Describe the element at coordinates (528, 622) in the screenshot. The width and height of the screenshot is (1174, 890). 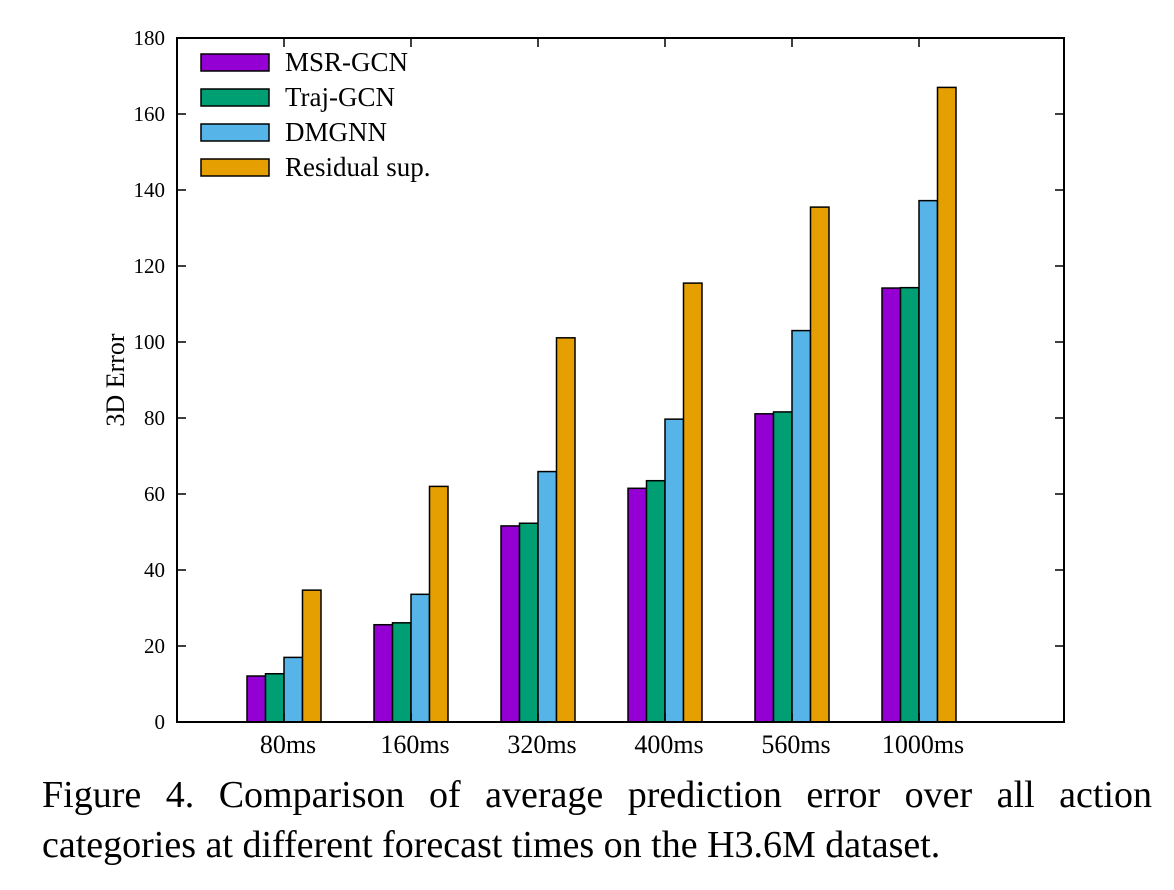
I see `bar-traj-gcn-320ms` at that location.